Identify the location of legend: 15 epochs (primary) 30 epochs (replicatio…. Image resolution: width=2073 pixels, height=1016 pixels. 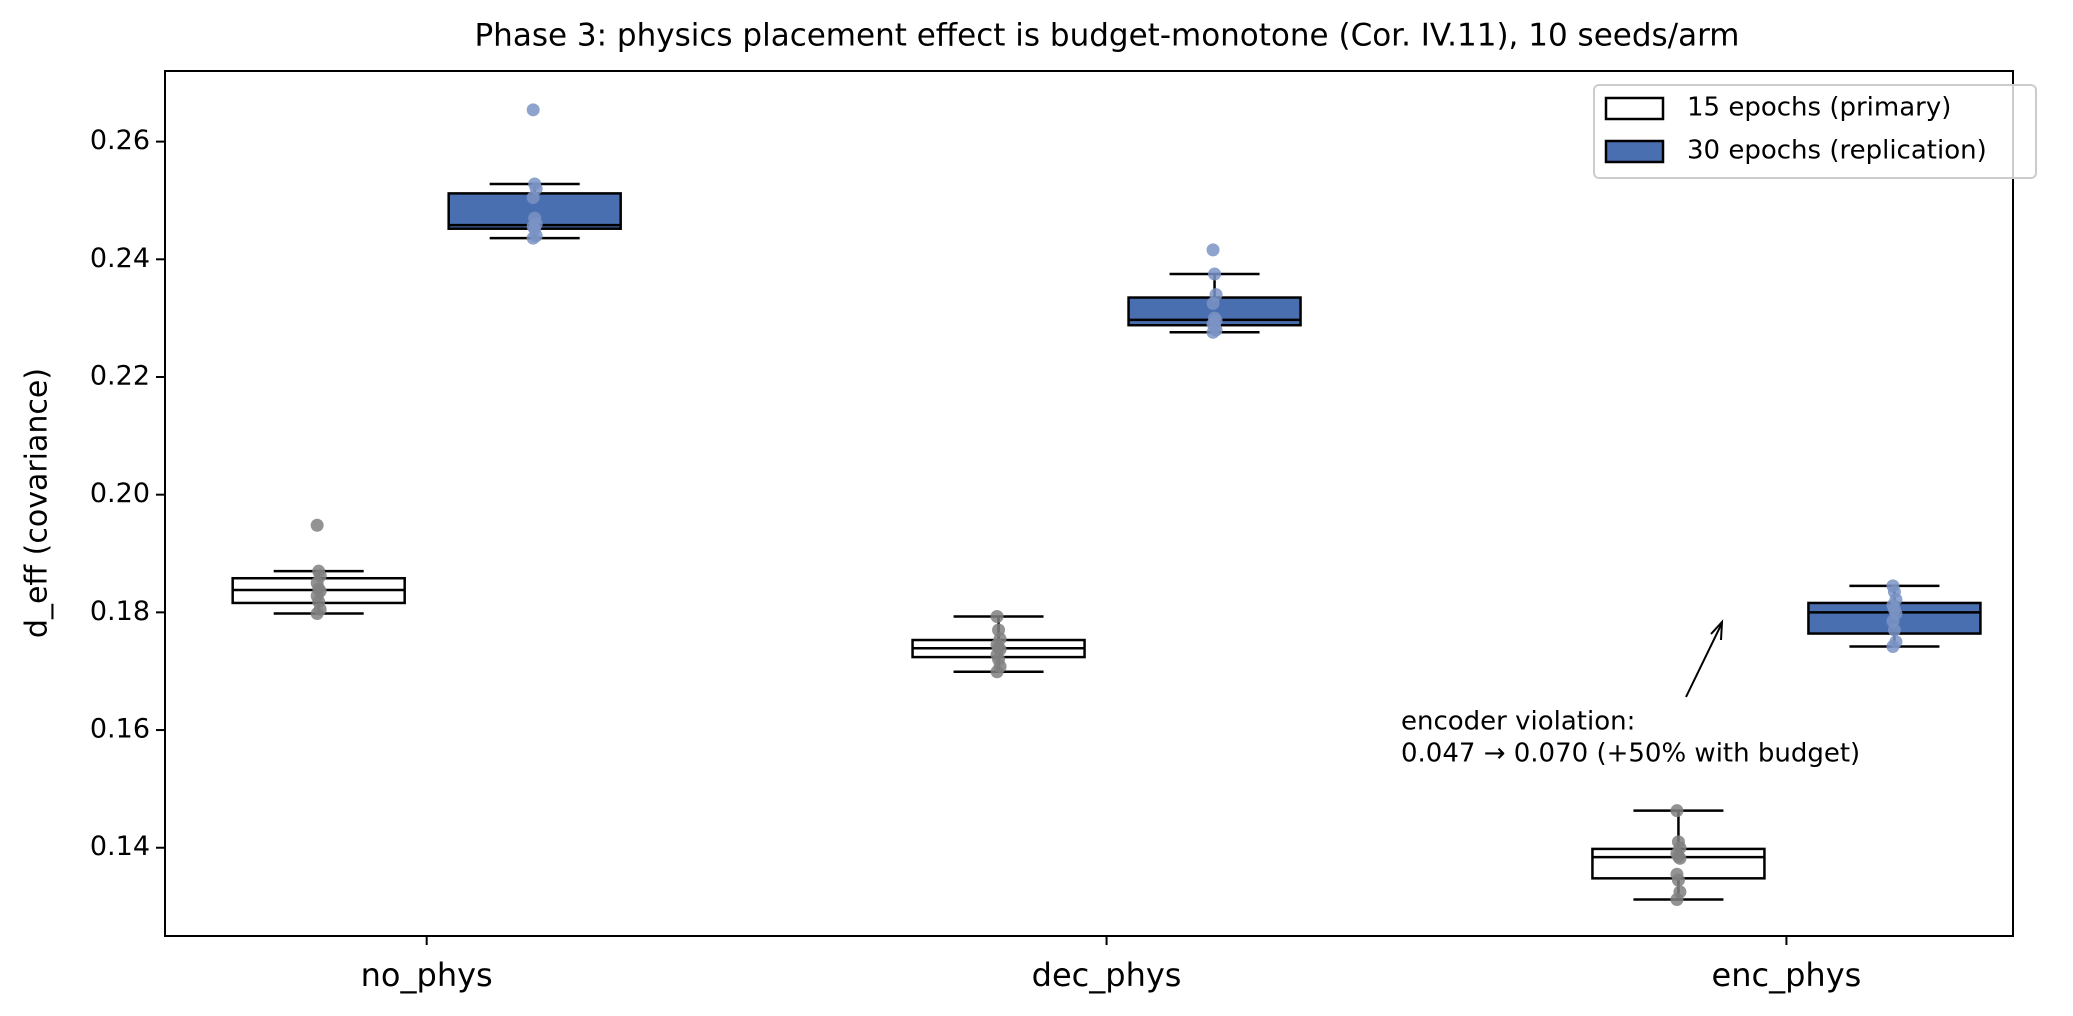
(1815, 131).